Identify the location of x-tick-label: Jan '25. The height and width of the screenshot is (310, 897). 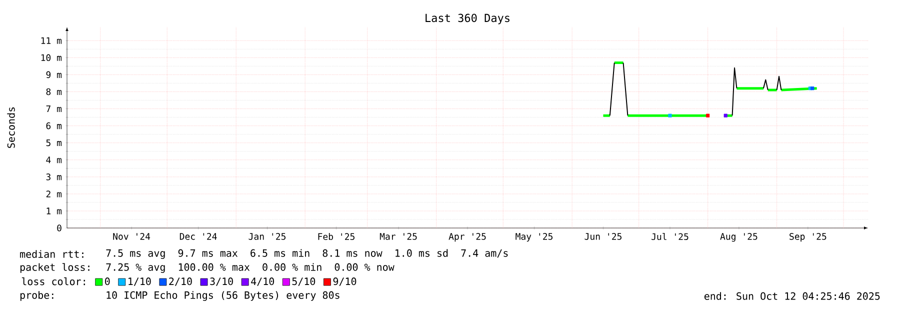
(267, 236).